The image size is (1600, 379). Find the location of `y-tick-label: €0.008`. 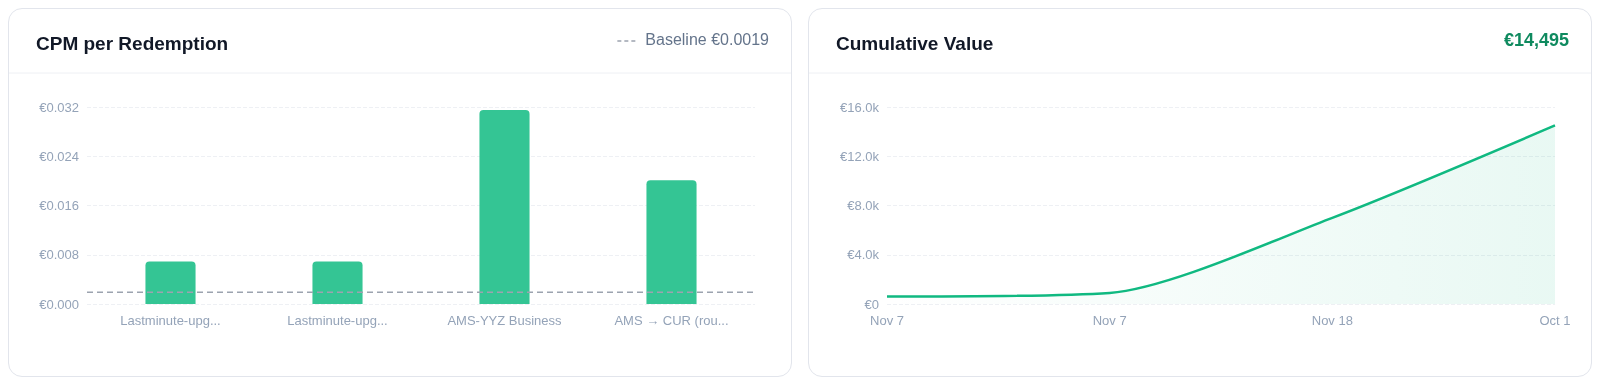

y-tick-label: €0.008 is located at coordinates (59, 255).